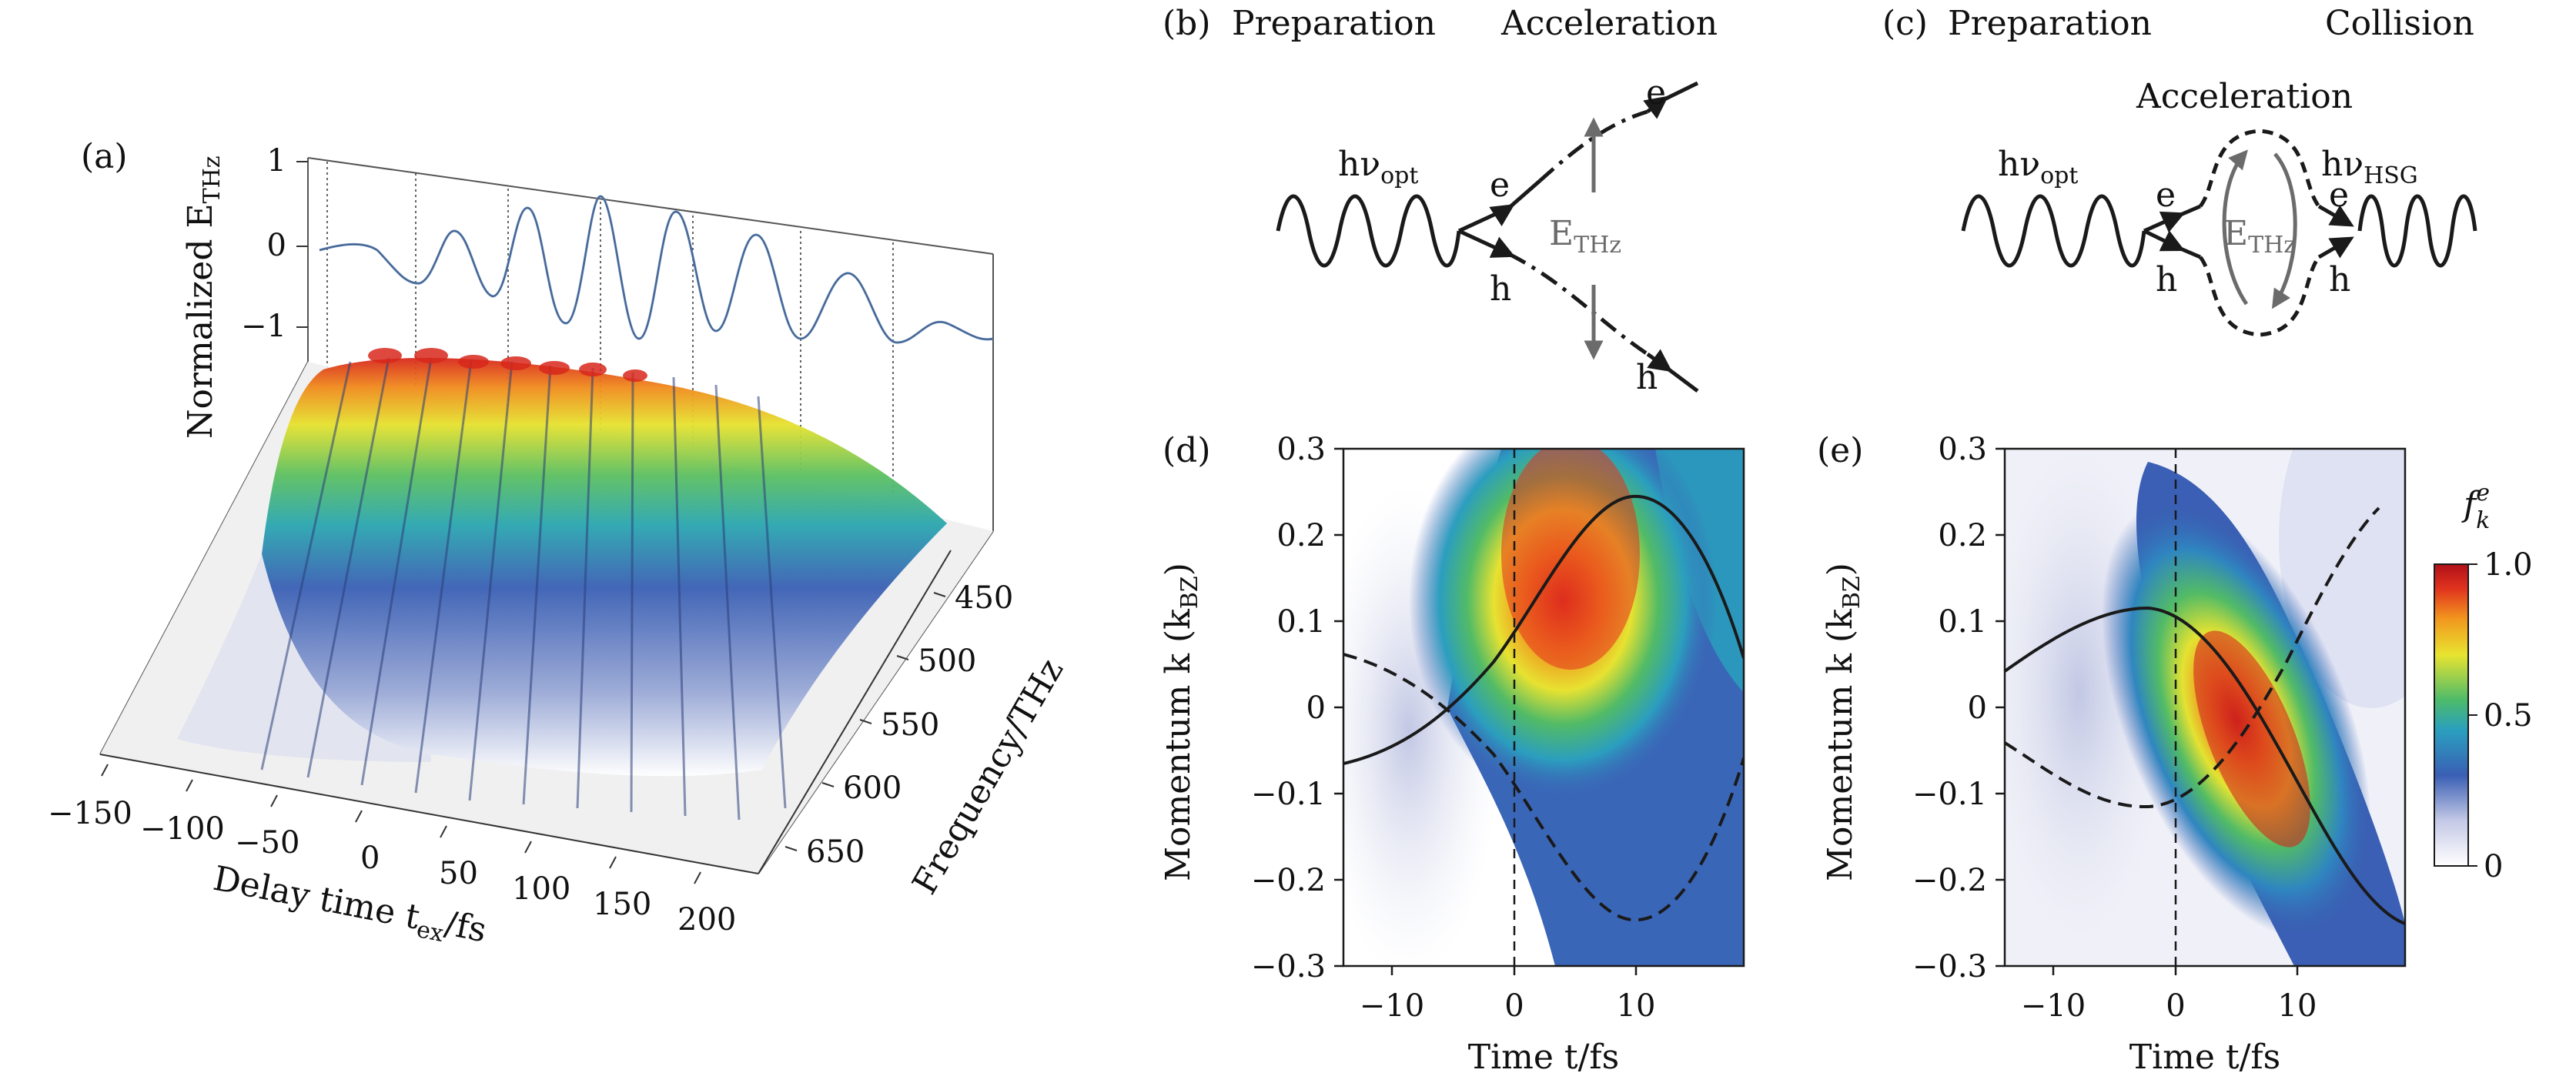  Describe the element at coordinates (2475, 507) in the screenshot. I see `colorbar-label: fe k` at that location.